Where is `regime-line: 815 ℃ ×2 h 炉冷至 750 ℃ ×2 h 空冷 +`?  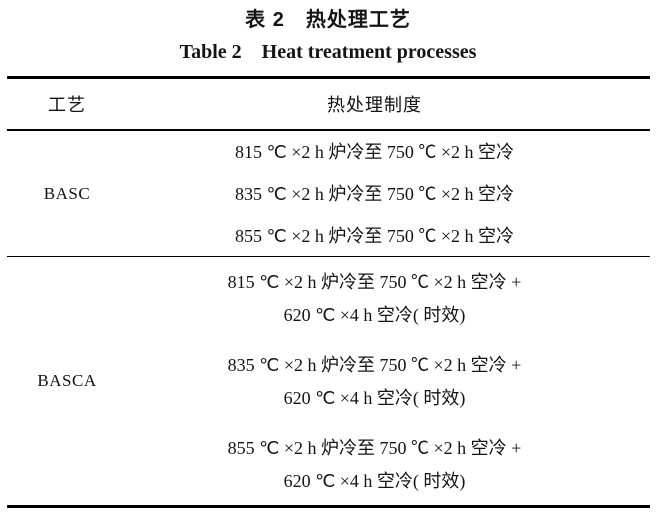
regime-line: 815 ℃ ×2 h 炉冷至 750 ℃ ×2 h 空冷 + is located at coordinates (374, 282).